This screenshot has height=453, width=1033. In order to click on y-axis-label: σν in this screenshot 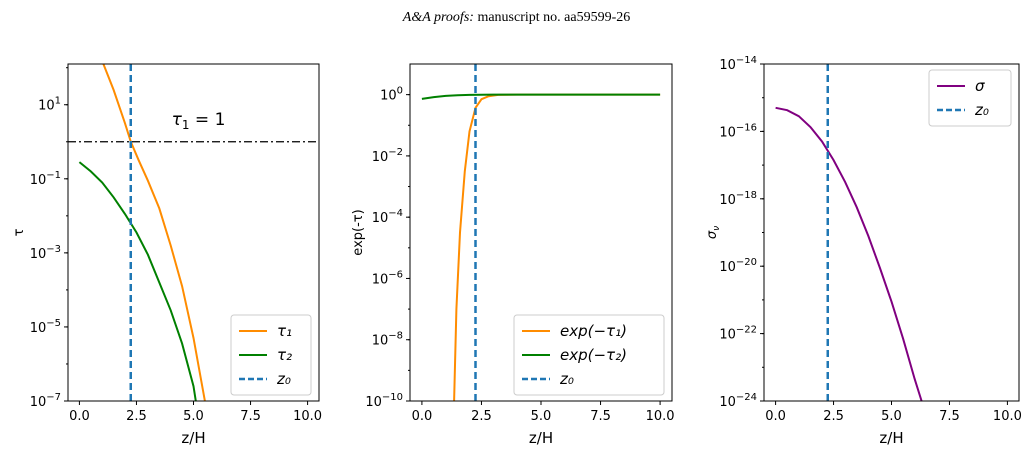, I will do `click(713, 232)`.